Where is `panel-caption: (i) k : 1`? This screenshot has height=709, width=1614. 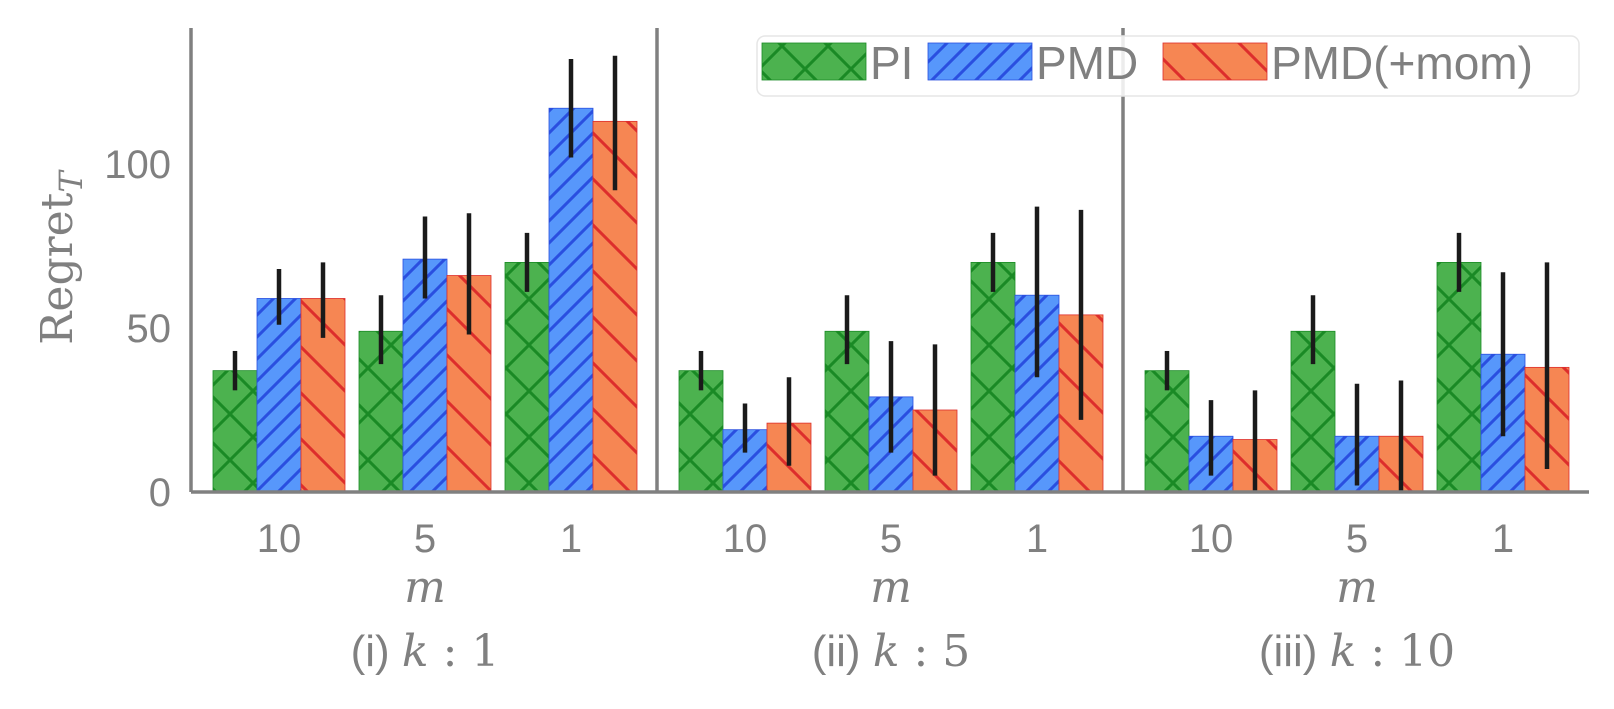
panel-caption: (i) k : 1 is located at coordinates (425, 651).